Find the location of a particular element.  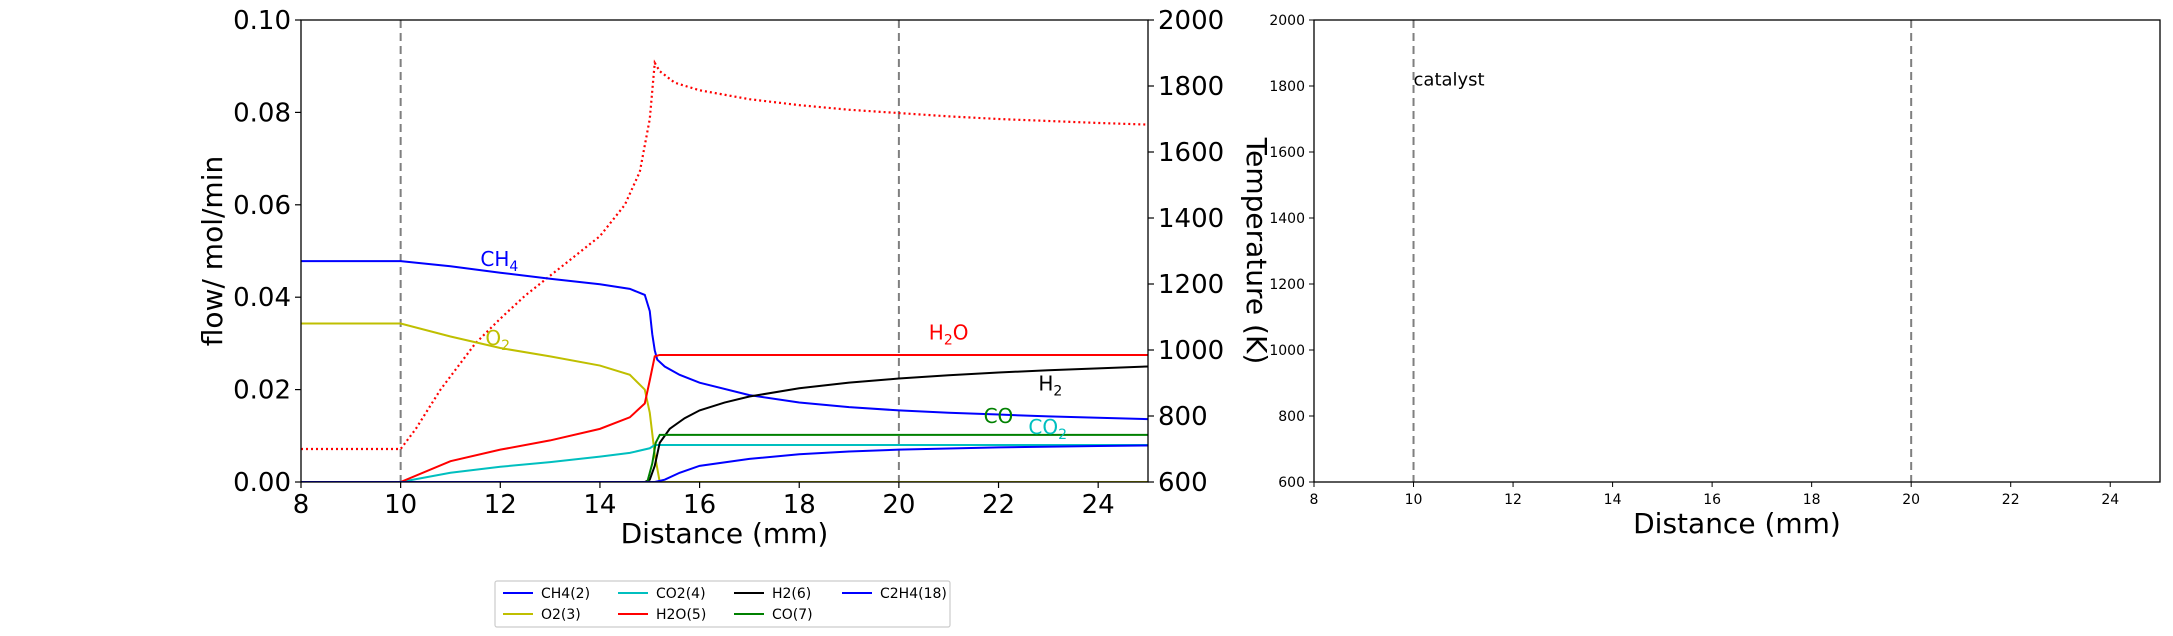

y-tick-label: 0.06 is located at coordinates (262, 206).